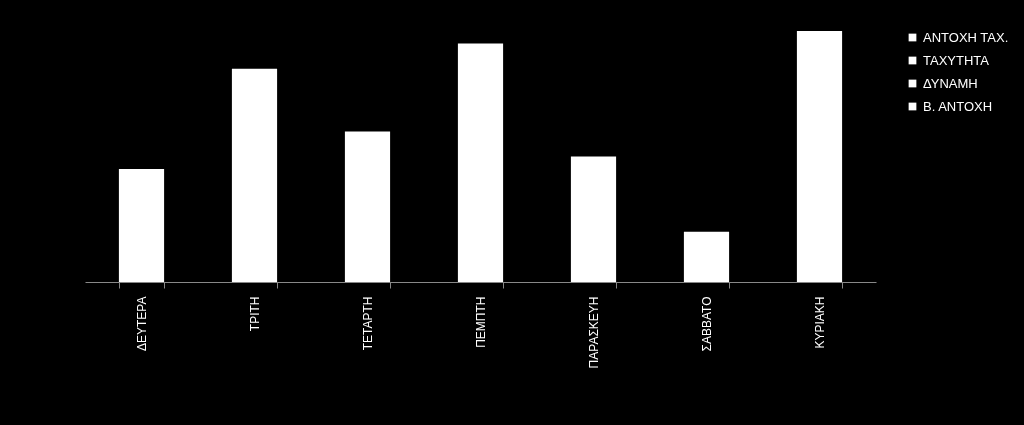  Describe the element at coordinates (956, 60) in the screenshot. I see `legend-label: ΤΑΧΥΤΗΤΑ` at that location.